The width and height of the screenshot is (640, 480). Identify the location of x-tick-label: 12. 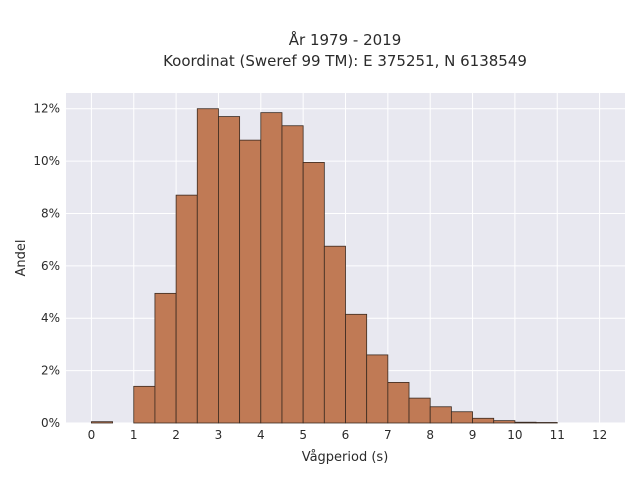
(599, 435).